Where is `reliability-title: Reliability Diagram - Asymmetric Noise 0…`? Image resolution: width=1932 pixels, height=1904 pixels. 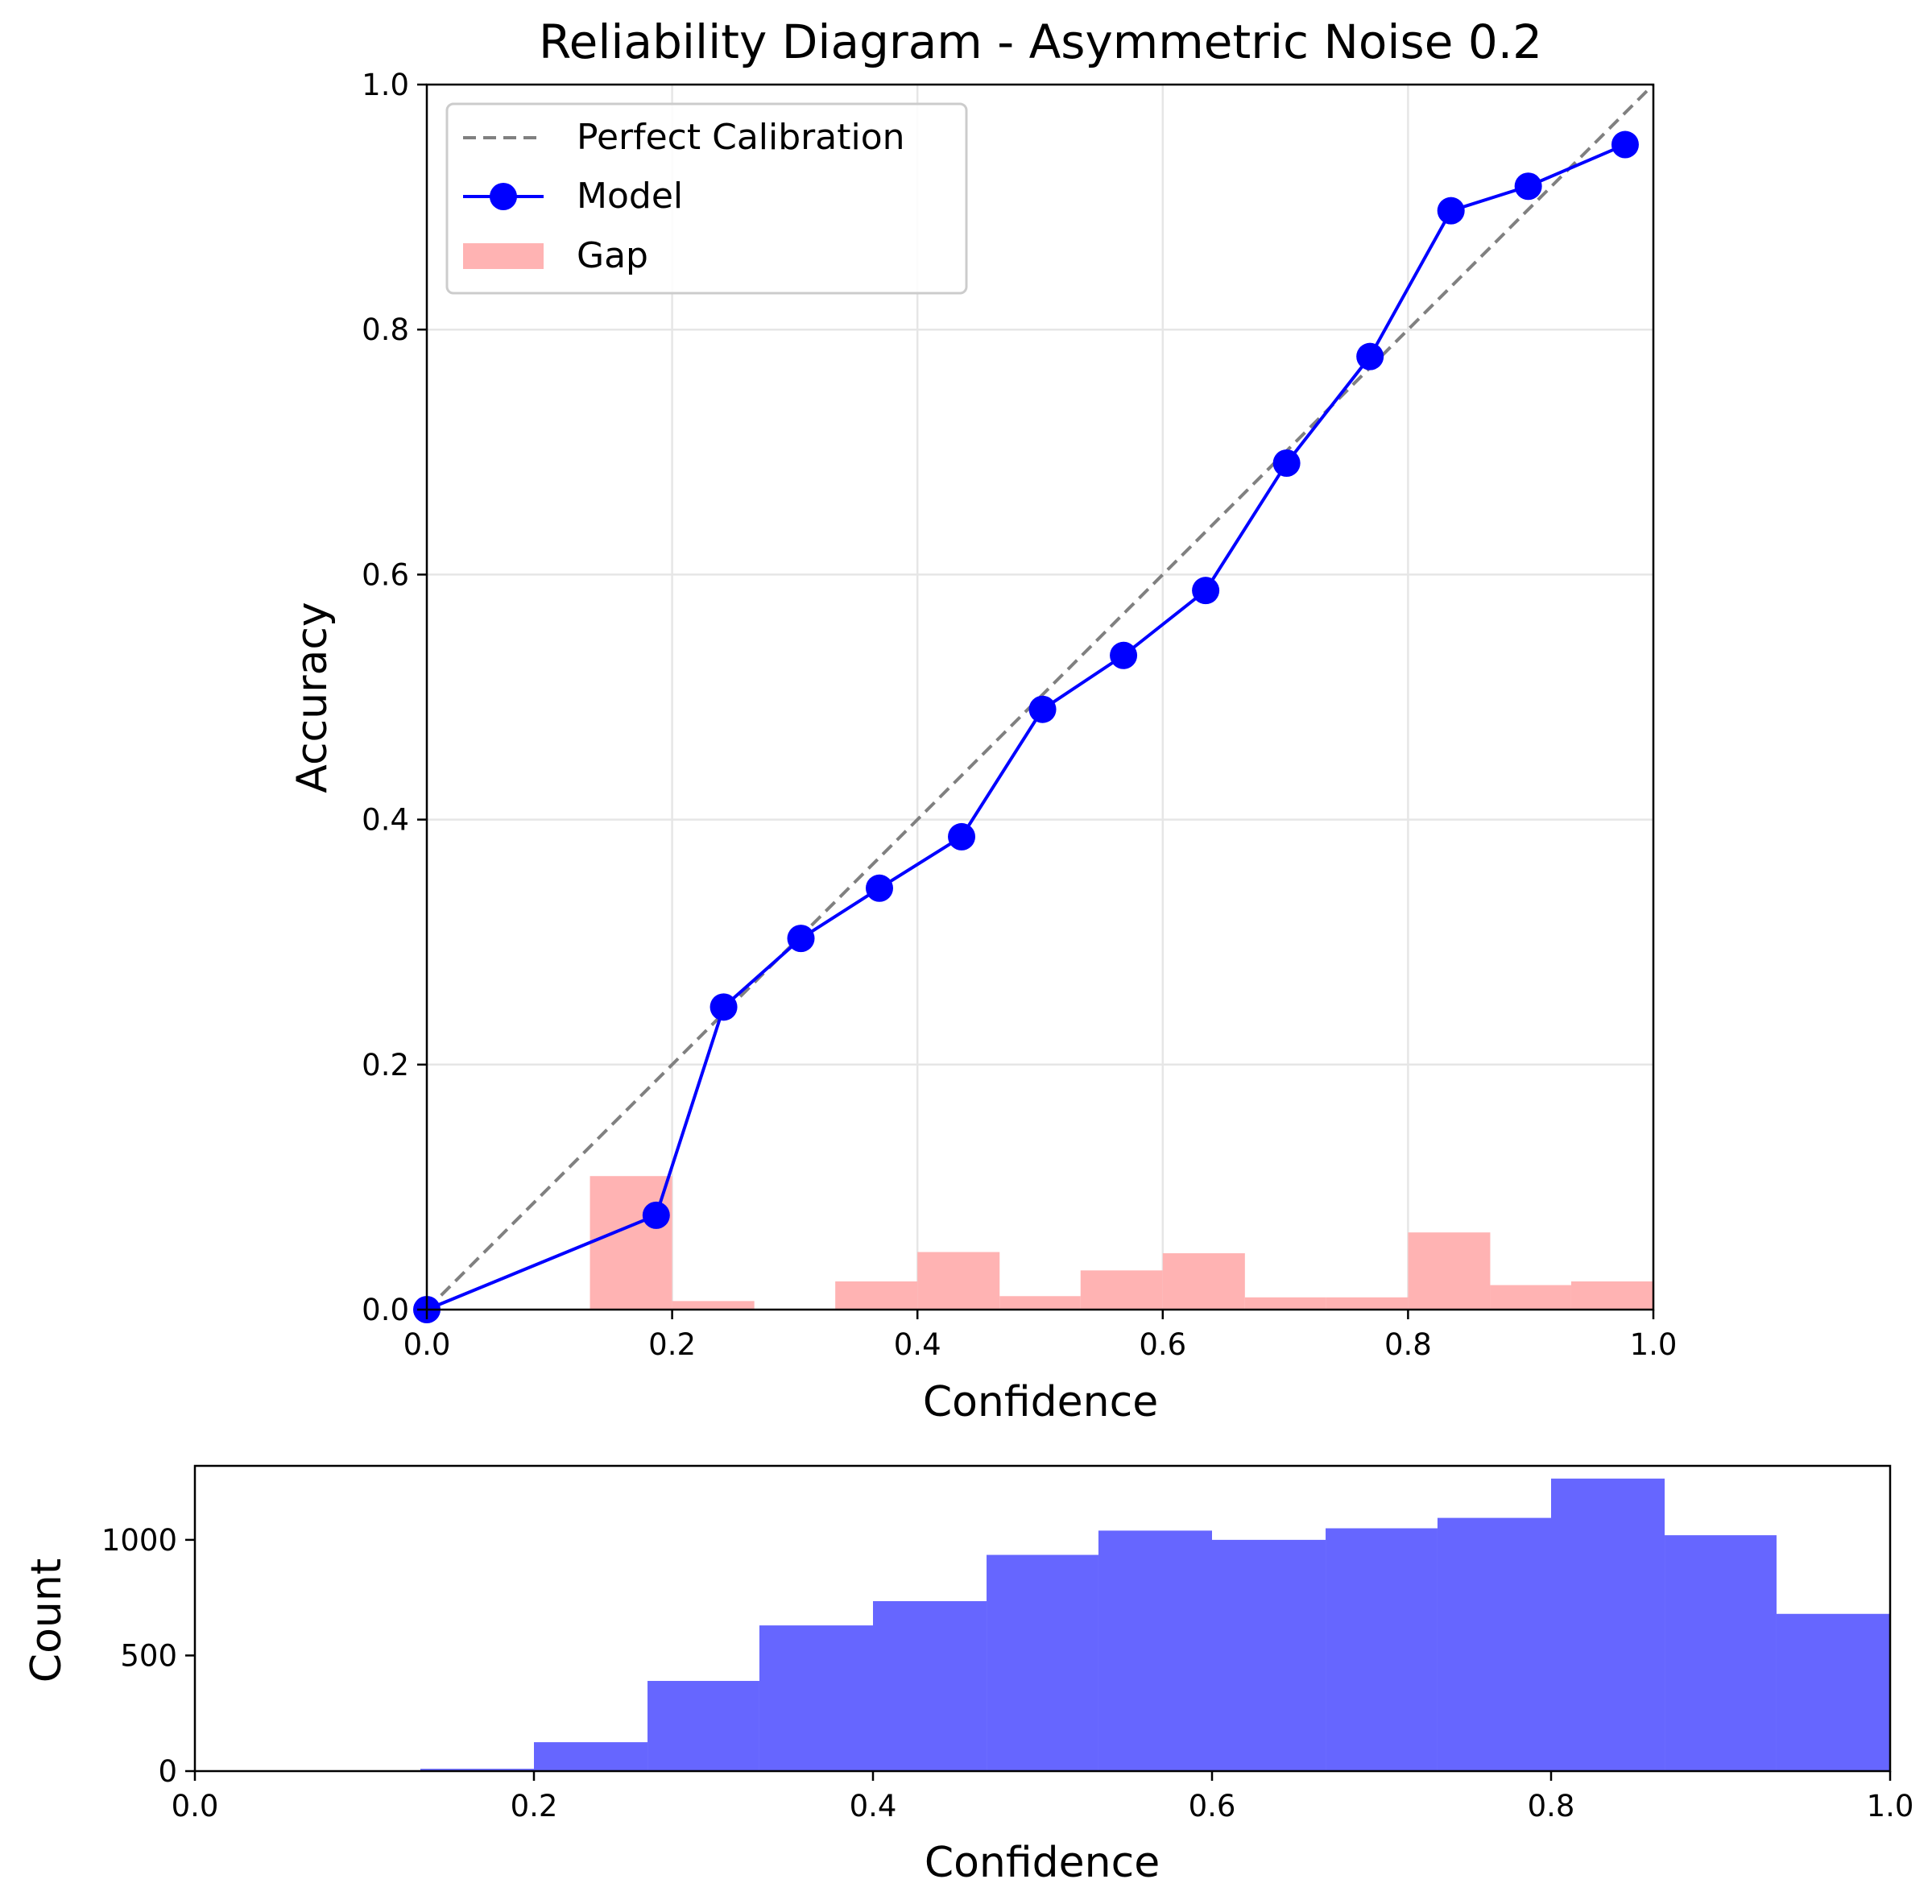 reliability-title: Reliability Diagram - Asymmetric Noise 0… is located at coordinates (1040, 41).